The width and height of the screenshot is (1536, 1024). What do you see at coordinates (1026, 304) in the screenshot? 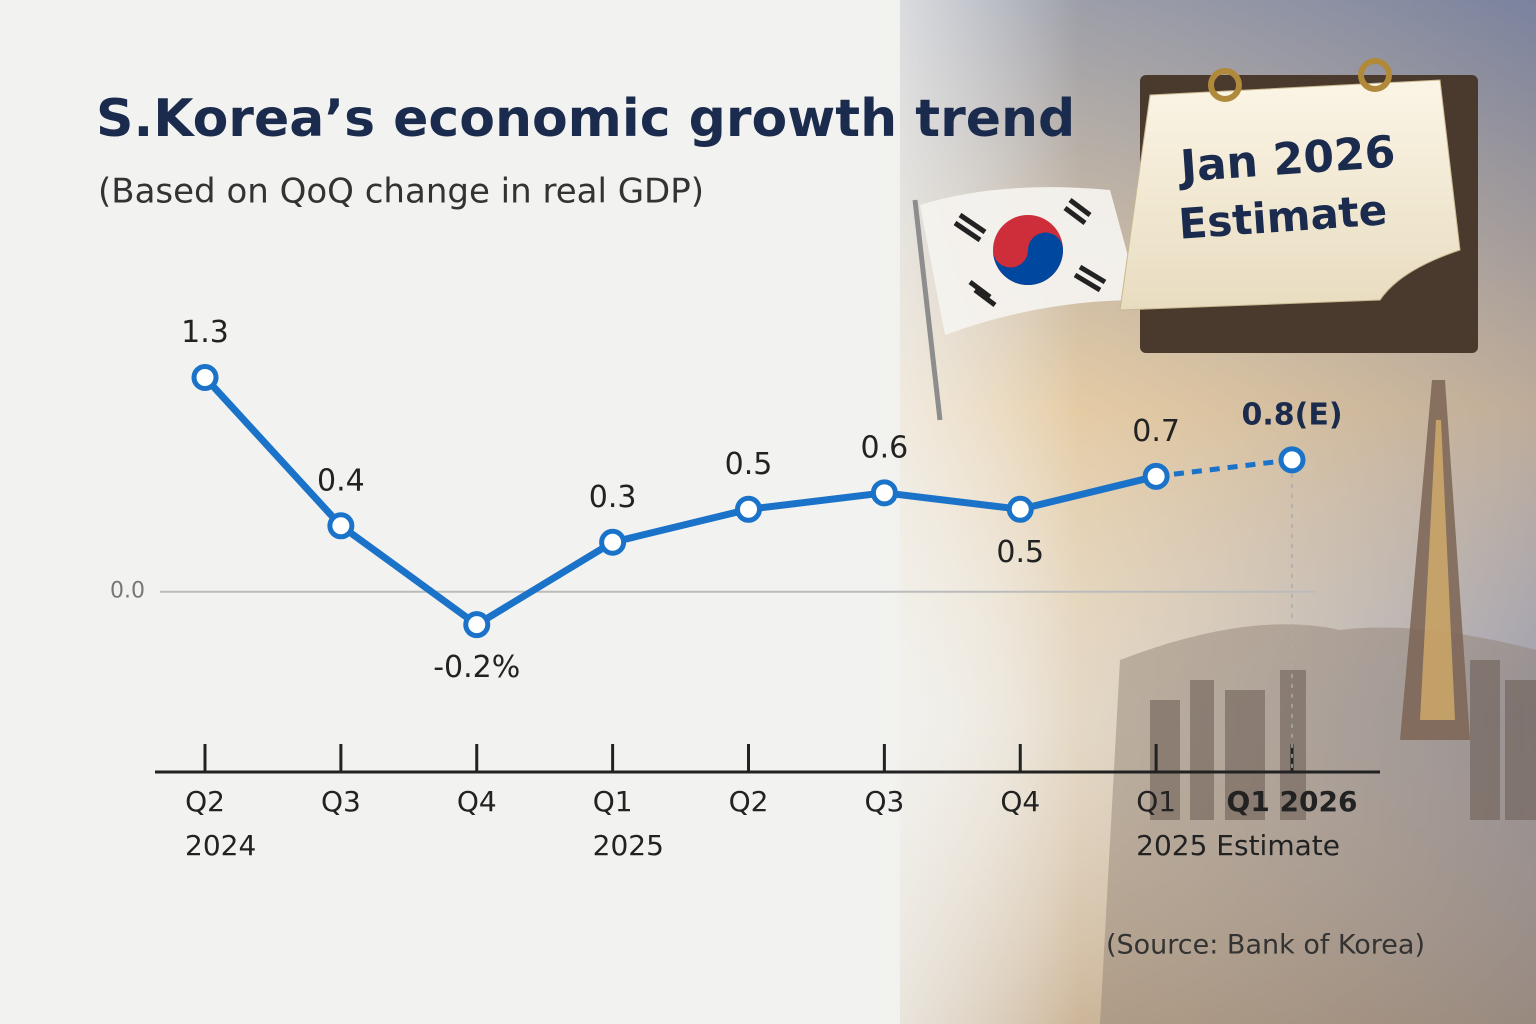
I see `flag` at bounding box center [1026, 304].